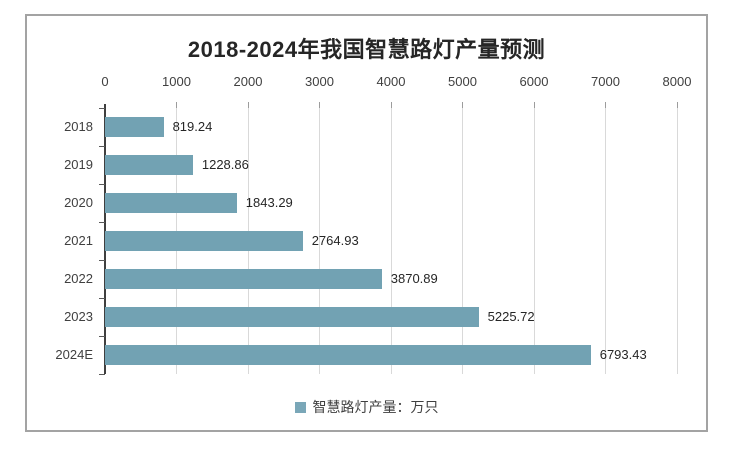 The width and height of the screenshot is (740, 464). I want to click on category-label-2023: 2023, so click(78, 316).